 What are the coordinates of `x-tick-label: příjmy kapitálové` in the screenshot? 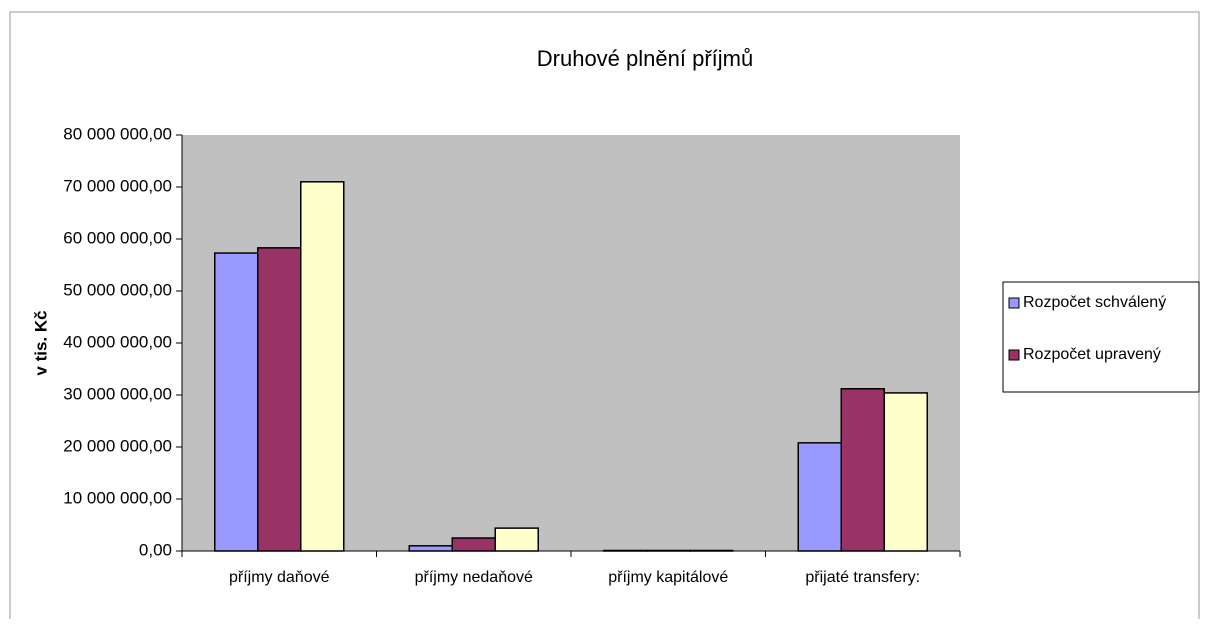 It's located at (668, 577).